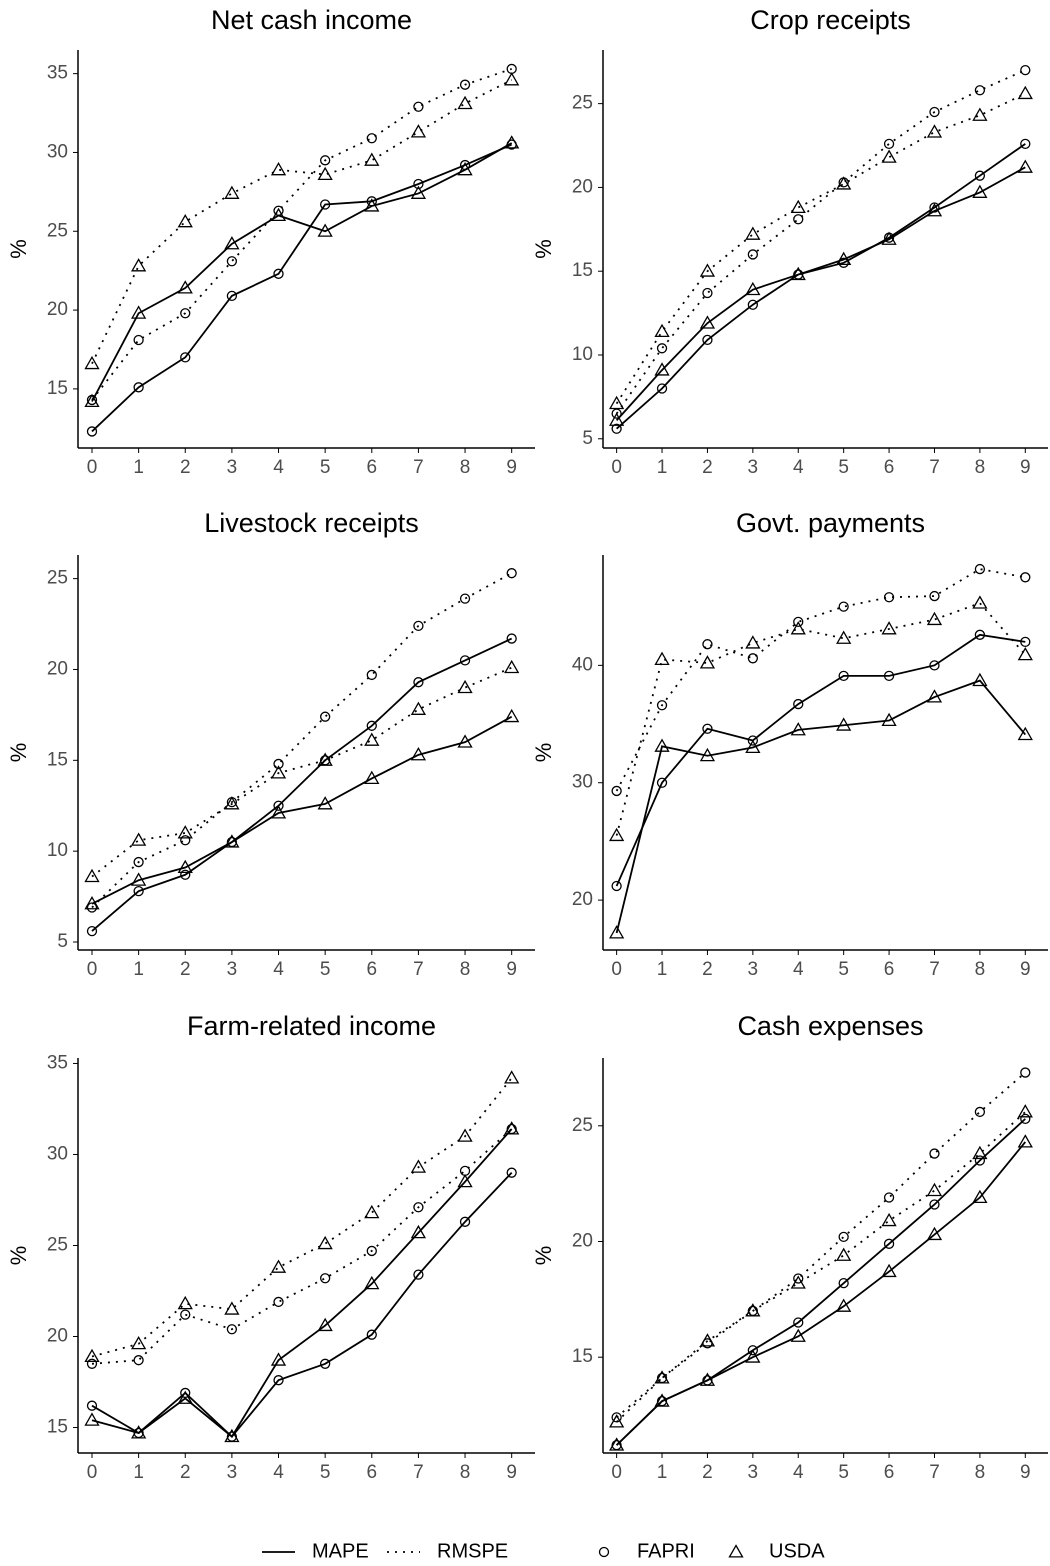 The width and height of the screenshot is (1050, 1566). What do you see at coordinates (798, 467) in the screenshot?
I see `x-tick-label: 4` at bounding box center [798, 467].